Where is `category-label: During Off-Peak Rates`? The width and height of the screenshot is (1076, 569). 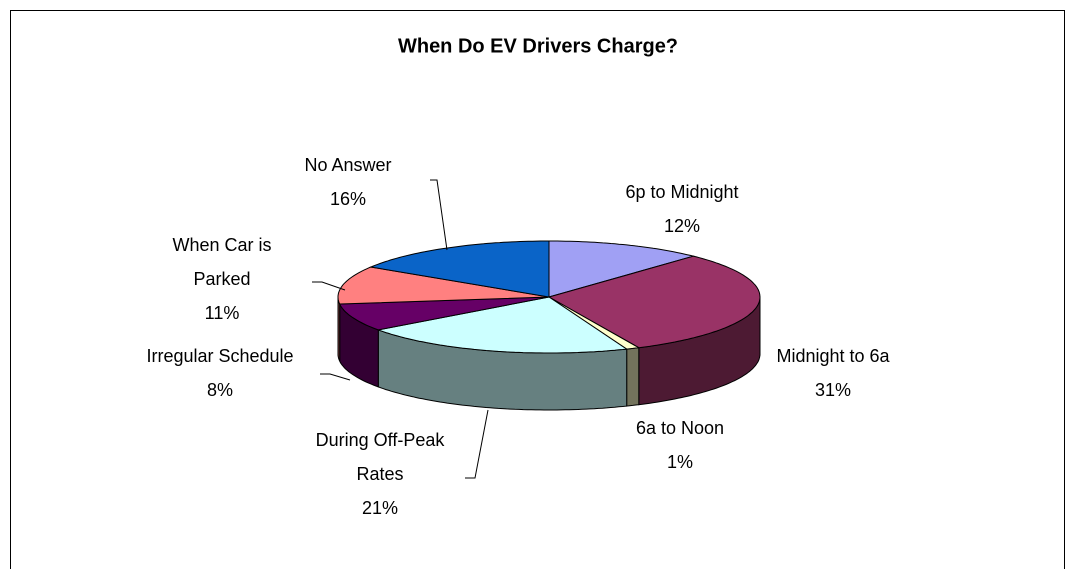
category-label: During Off-Peak Rates is located at coordinates (380, 457).